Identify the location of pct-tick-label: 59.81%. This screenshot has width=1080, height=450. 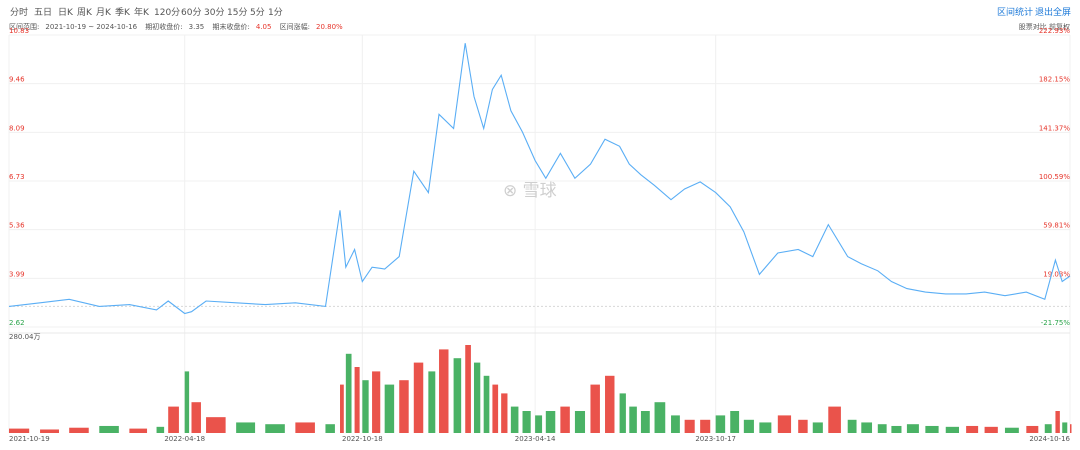
(1056, 226).